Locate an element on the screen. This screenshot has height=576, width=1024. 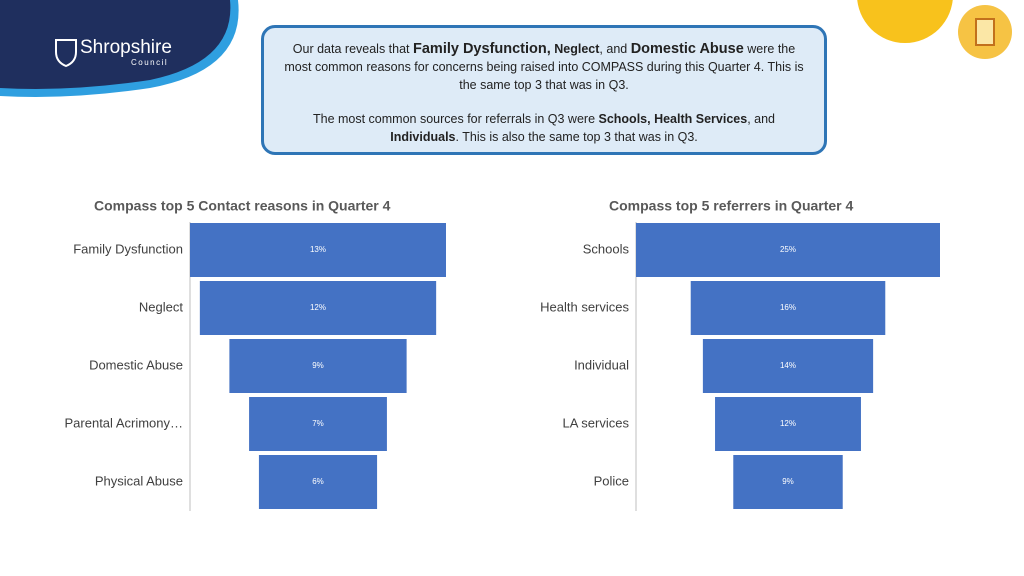
data-label: 25% is located at coordinates (788, 249).